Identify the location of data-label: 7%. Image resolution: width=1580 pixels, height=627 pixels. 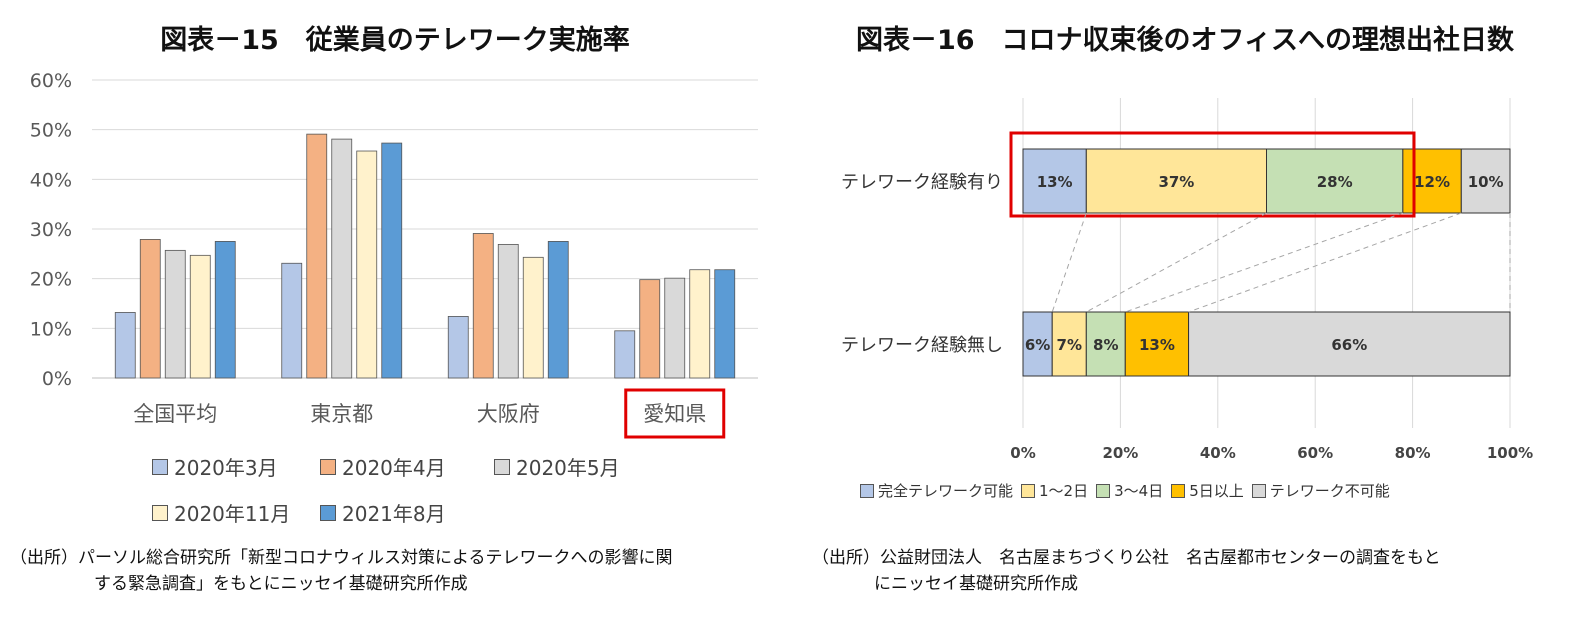
(1069, 345).